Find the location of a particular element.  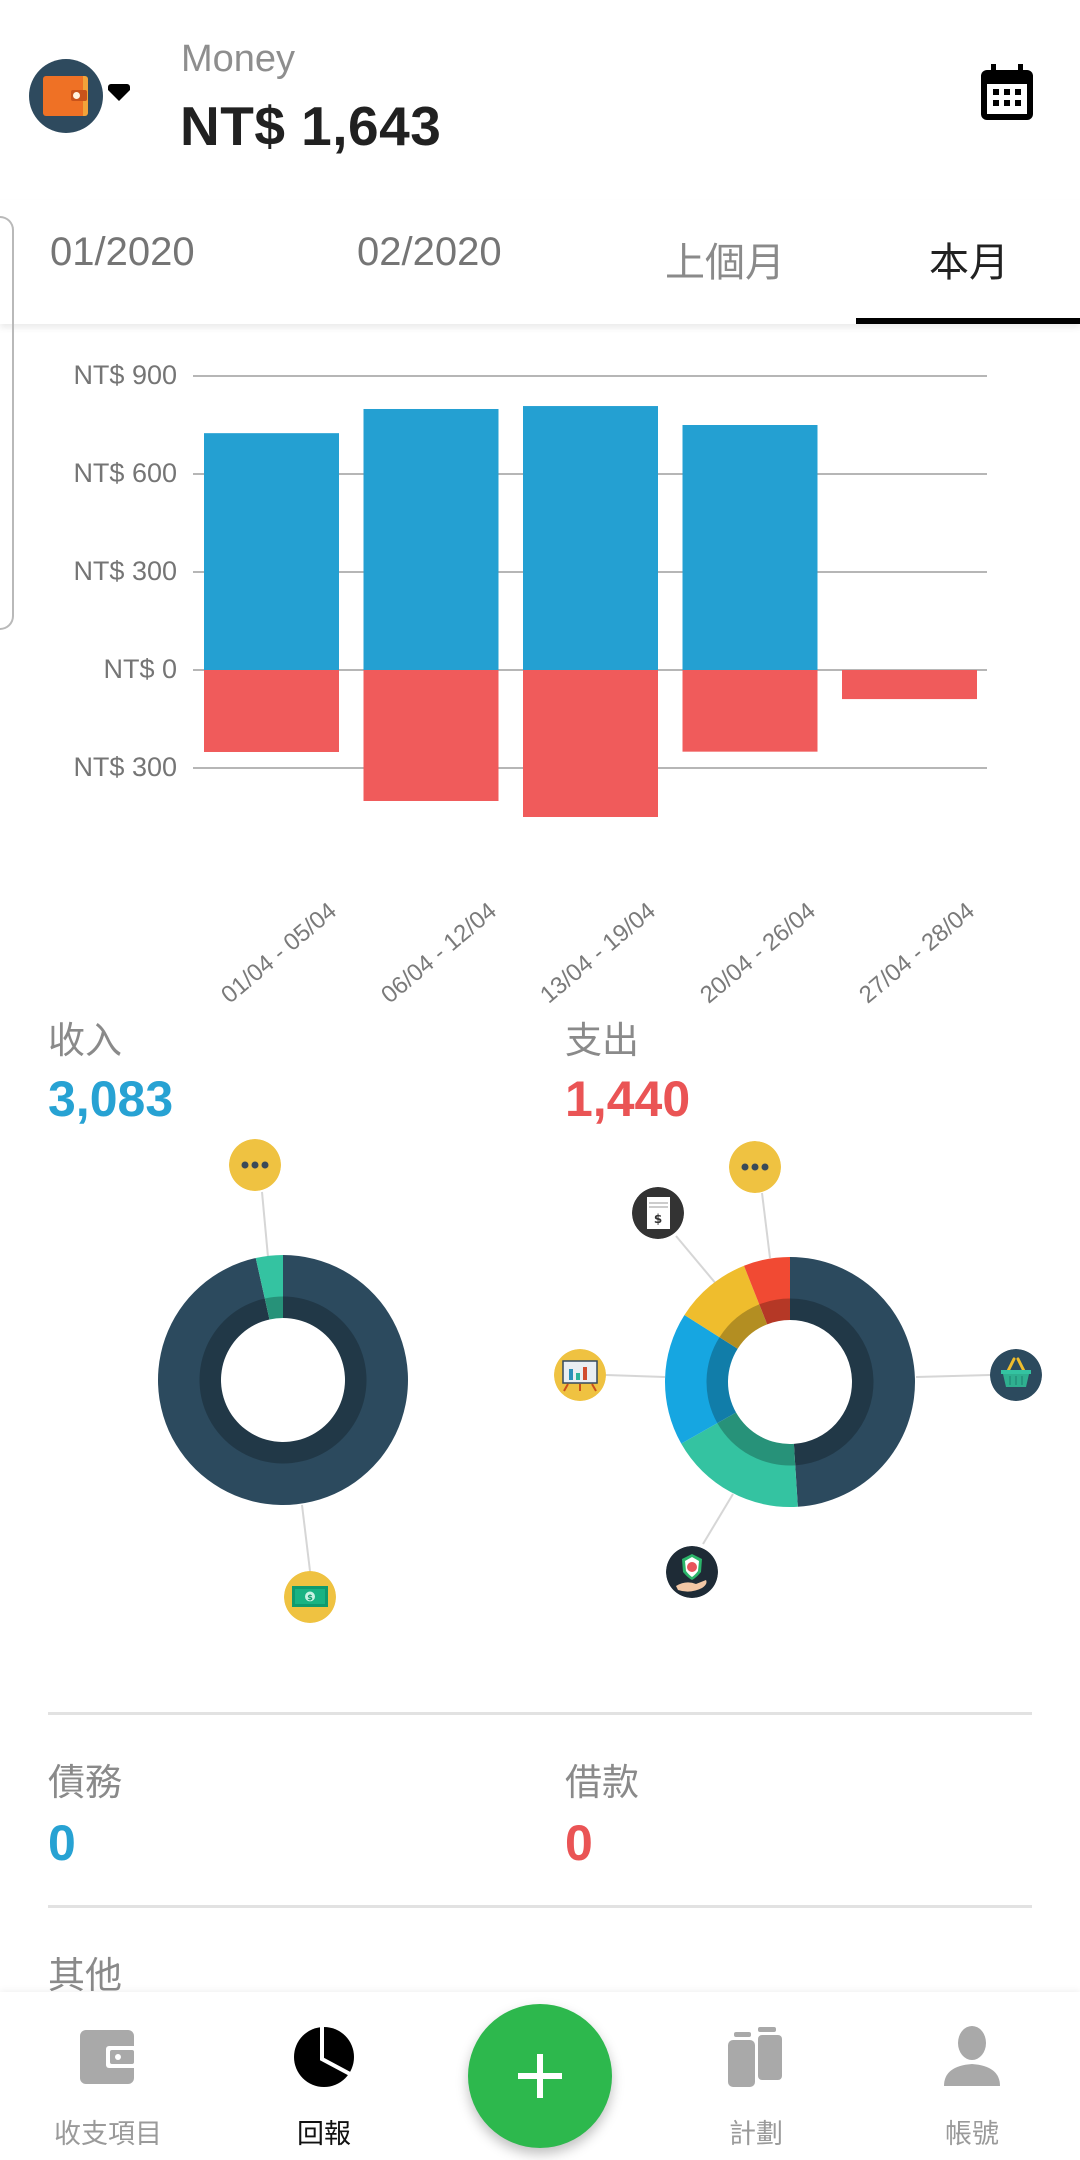

nav-account: 帳號 is located at coordinates (972, 2076).